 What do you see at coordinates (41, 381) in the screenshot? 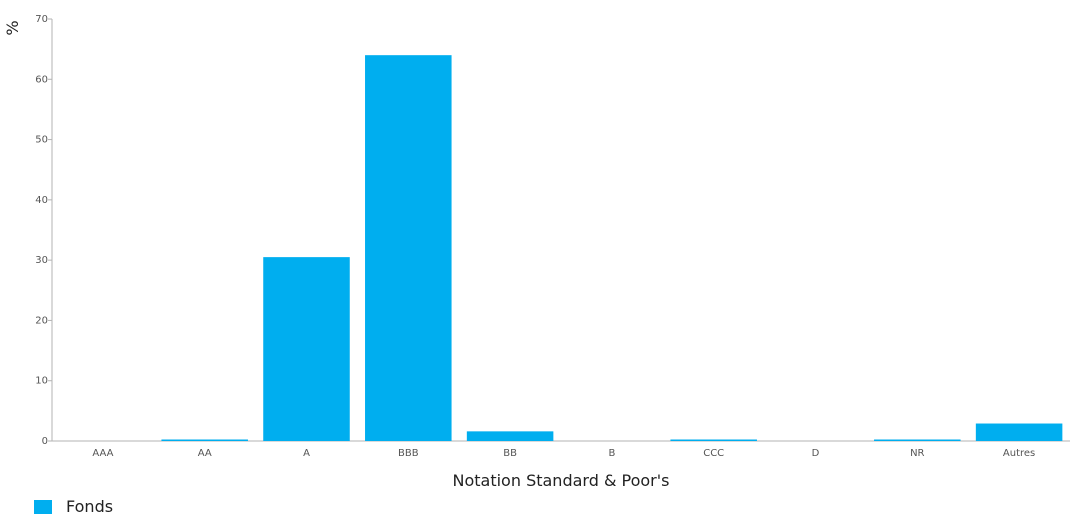
I see `y-tick-label: 10` at bounding box center [41, 381].